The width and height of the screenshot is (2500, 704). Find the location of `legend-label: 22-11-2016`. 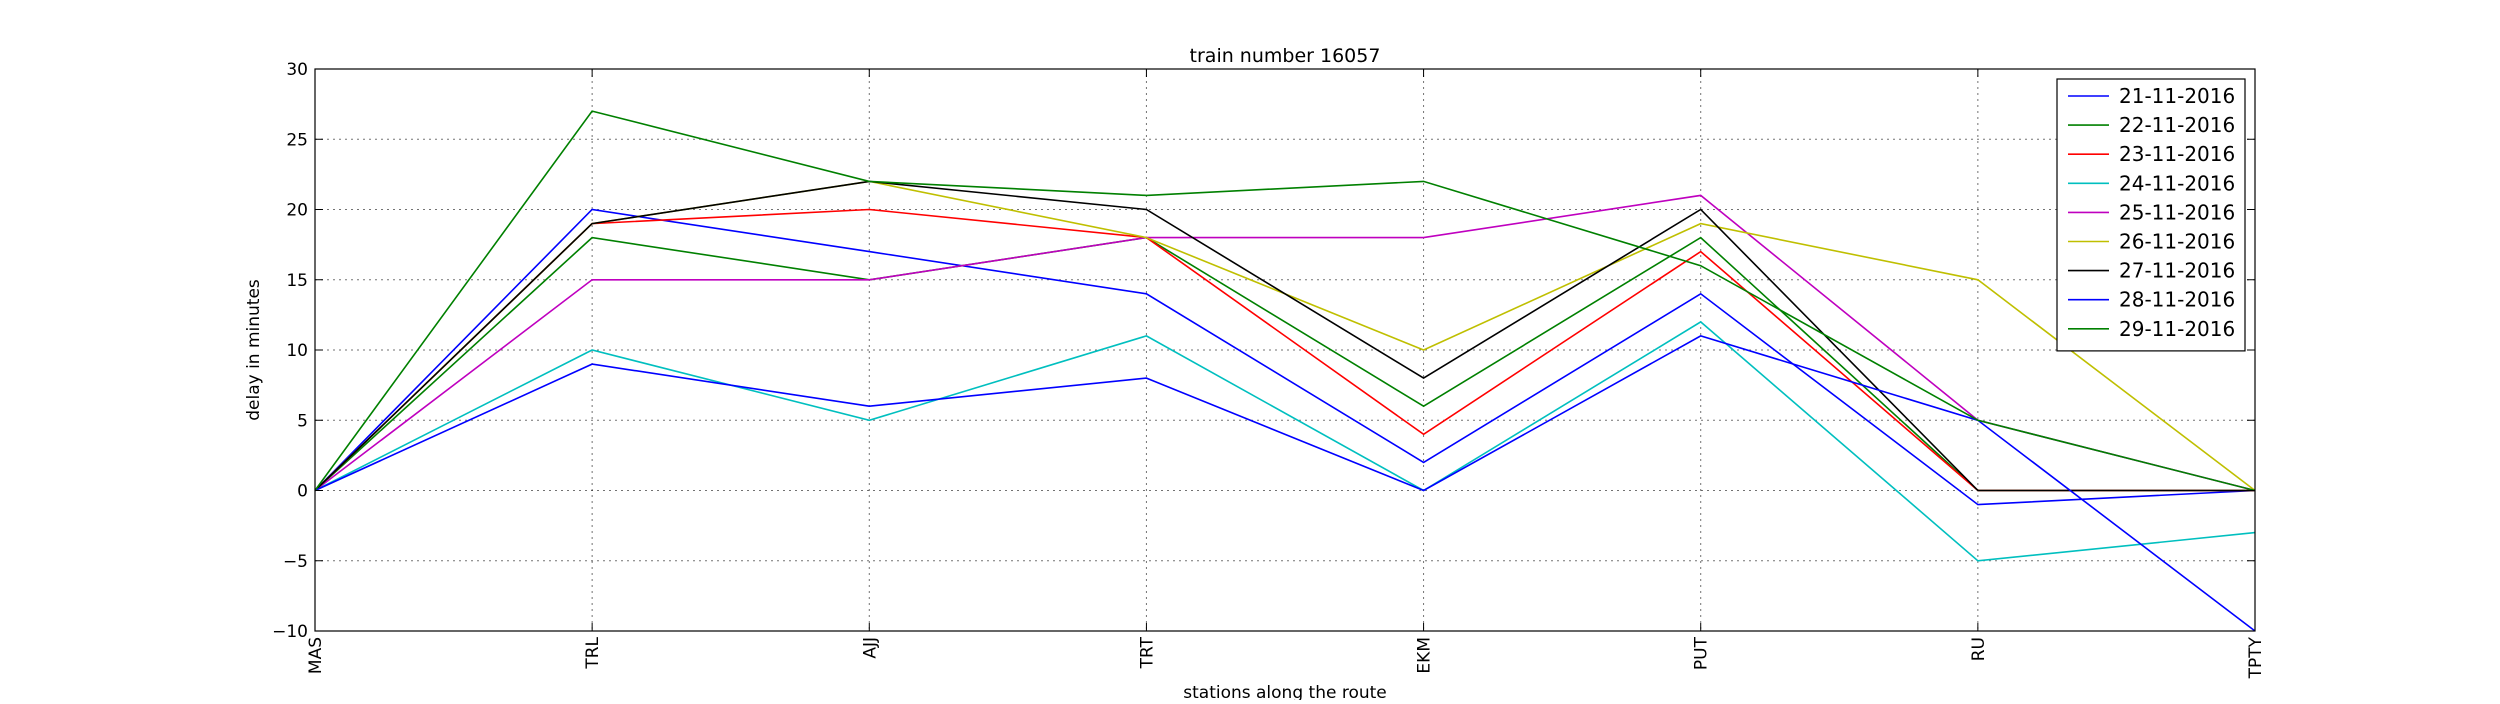

legend-label: 22-11-2016 is located at coordinates (2177, 125).